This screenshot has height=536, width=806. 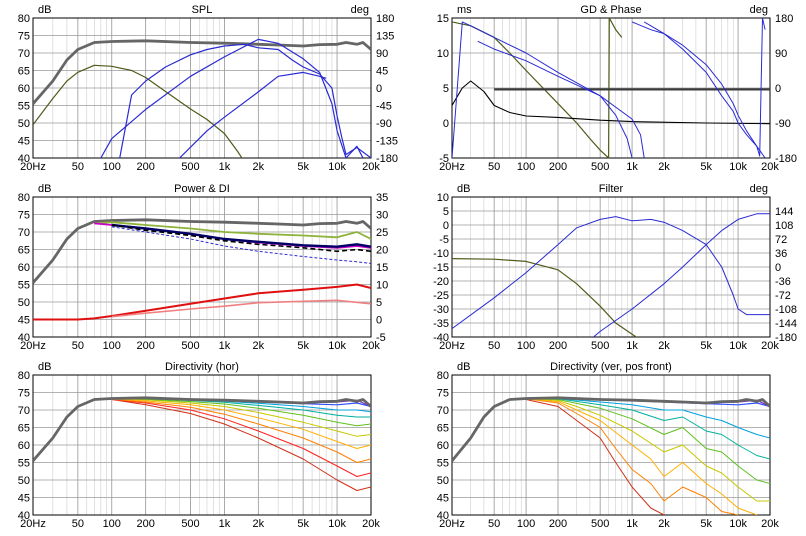 What do you see at coordinates (382, 286) in the screenshot?
I see `y2-tick-label: 10` at bounding box center [382, 286].